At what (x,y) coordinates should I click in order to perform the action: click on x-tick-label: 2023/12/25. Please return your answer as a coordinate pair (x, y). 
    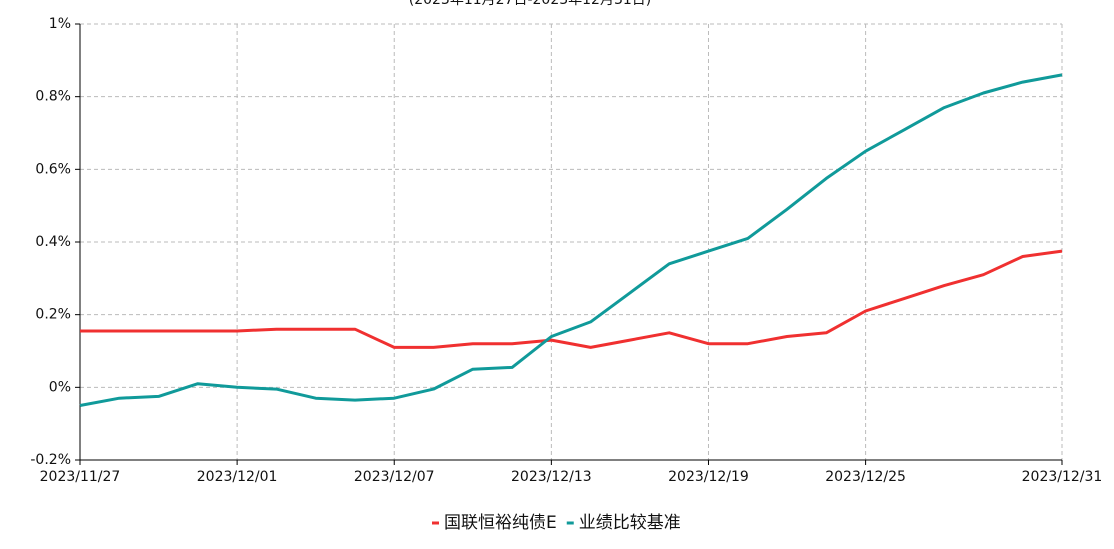
    Looking at the image, I should click on (865, 477).